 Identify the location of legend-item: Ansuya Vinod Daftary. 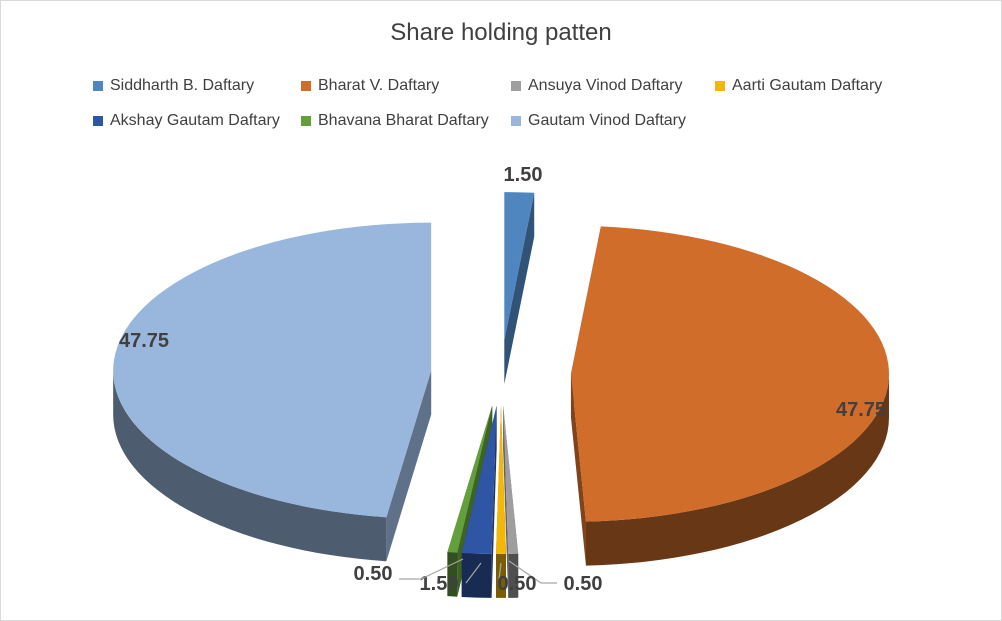
(596, 86).